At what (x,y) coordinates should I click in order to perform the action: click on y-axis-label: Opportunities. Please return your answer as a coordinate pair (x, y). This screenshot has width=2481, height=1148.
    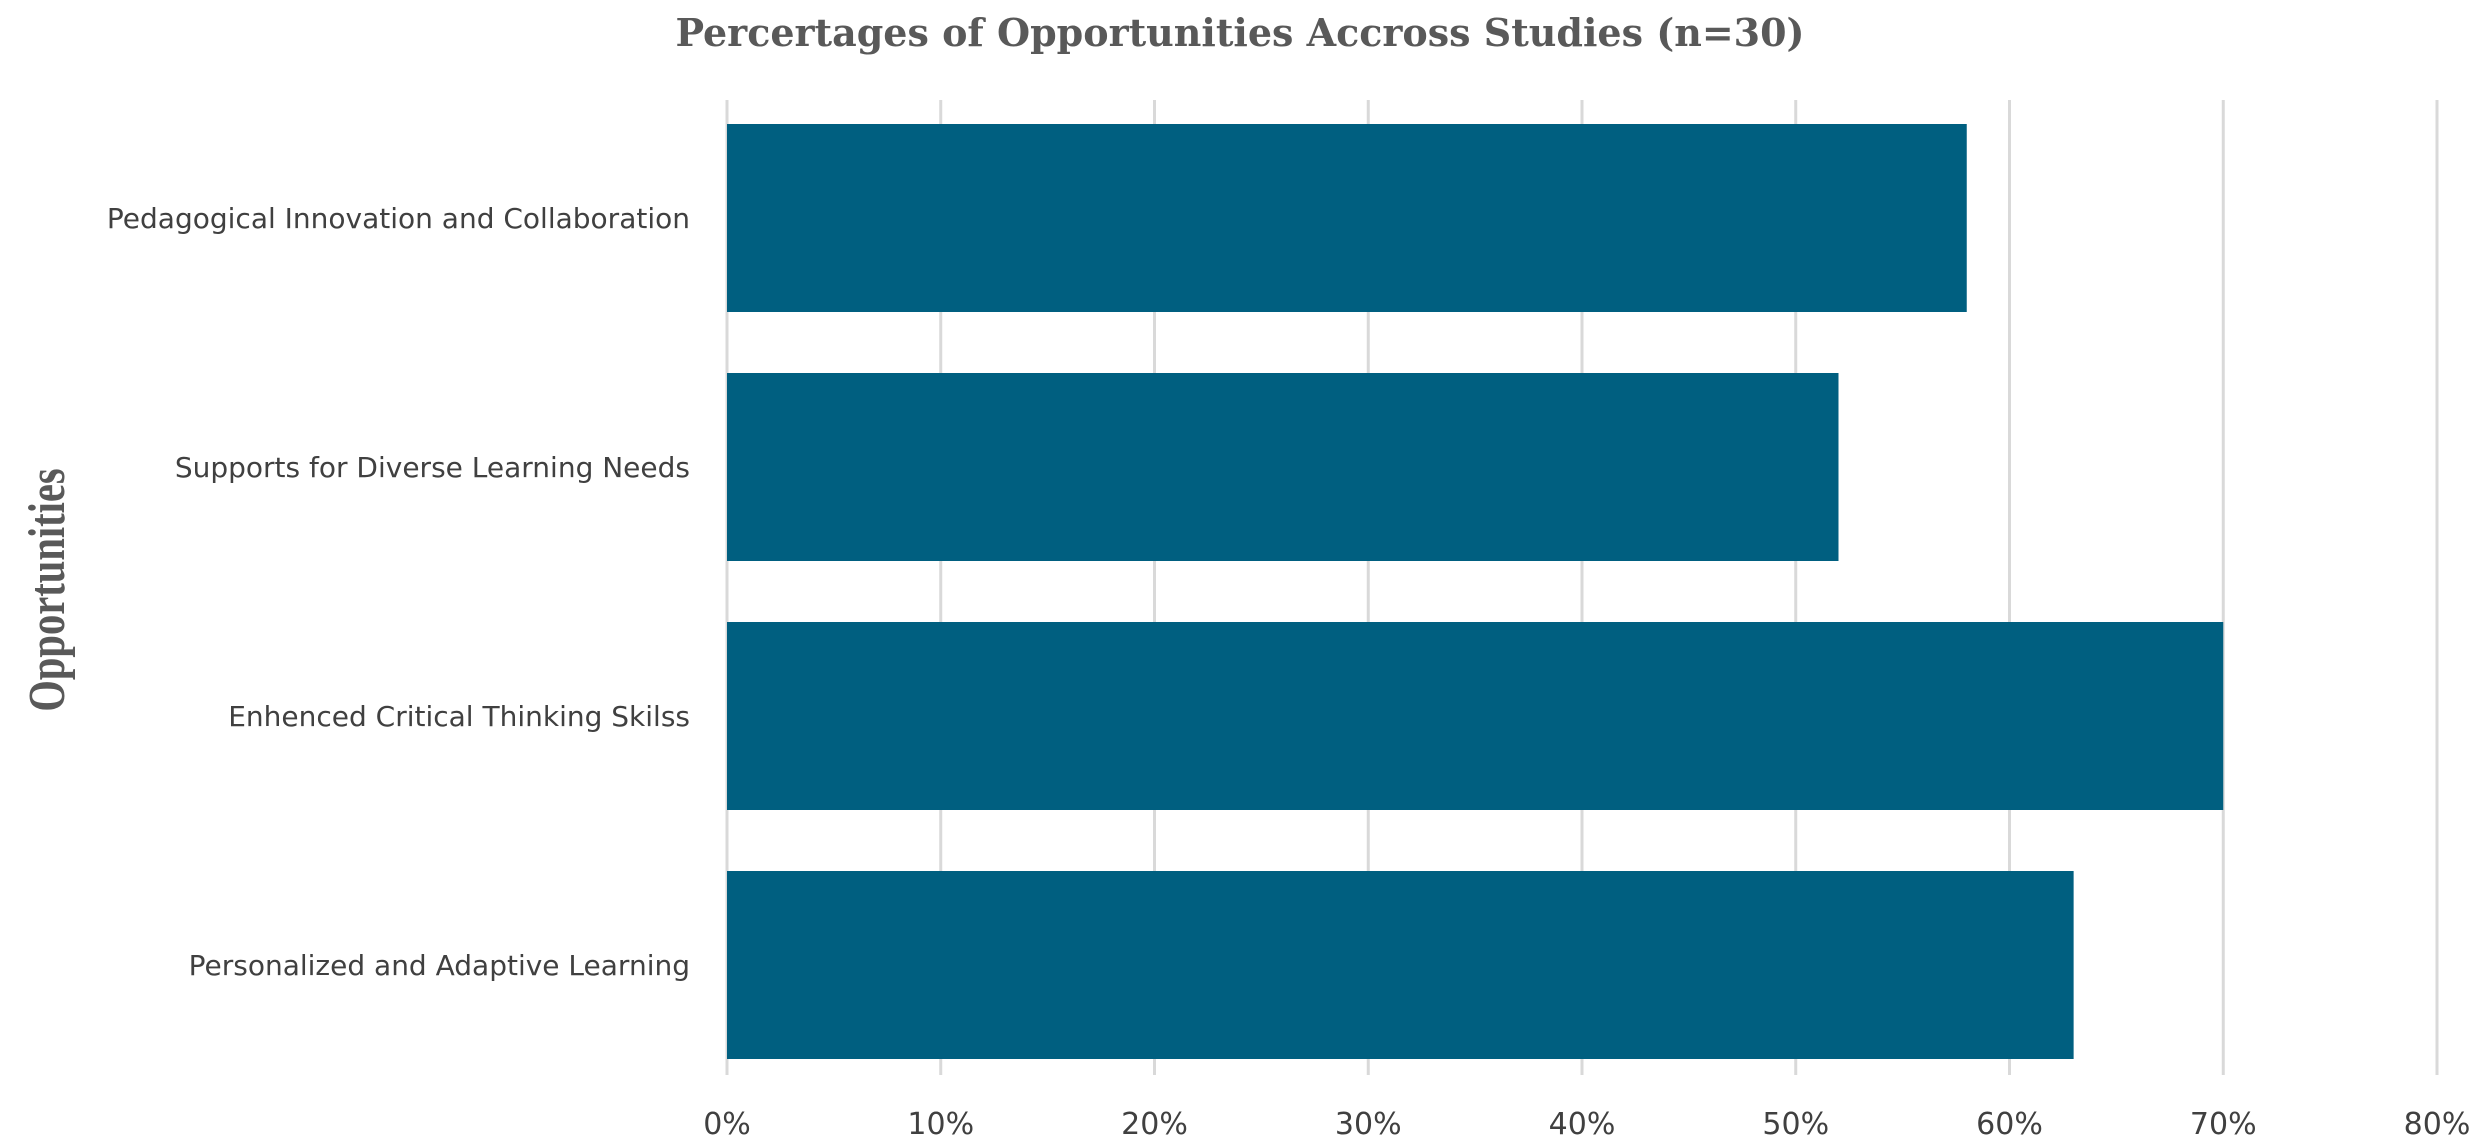
    Looking at the image, I should click on (47, 589).